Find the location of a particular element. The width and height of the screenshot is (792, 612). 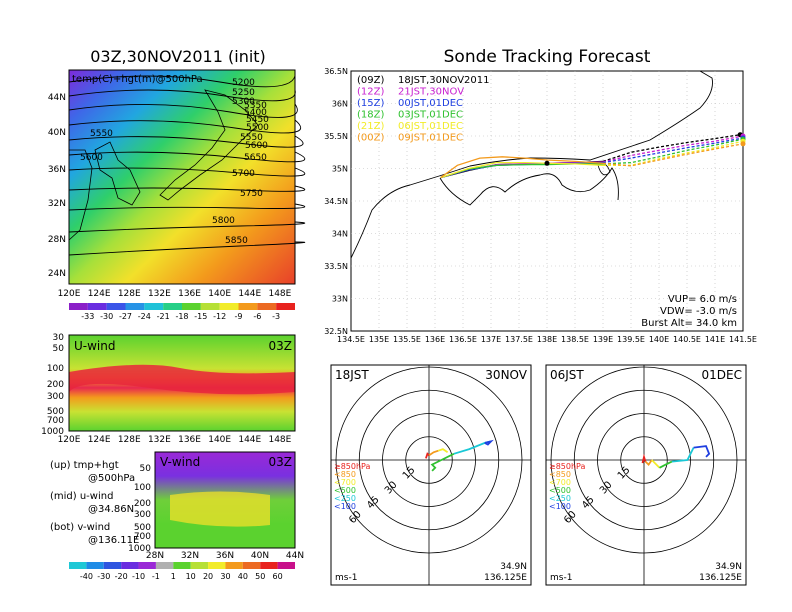

level-legend: <100 is located at coordinates (345, 506).